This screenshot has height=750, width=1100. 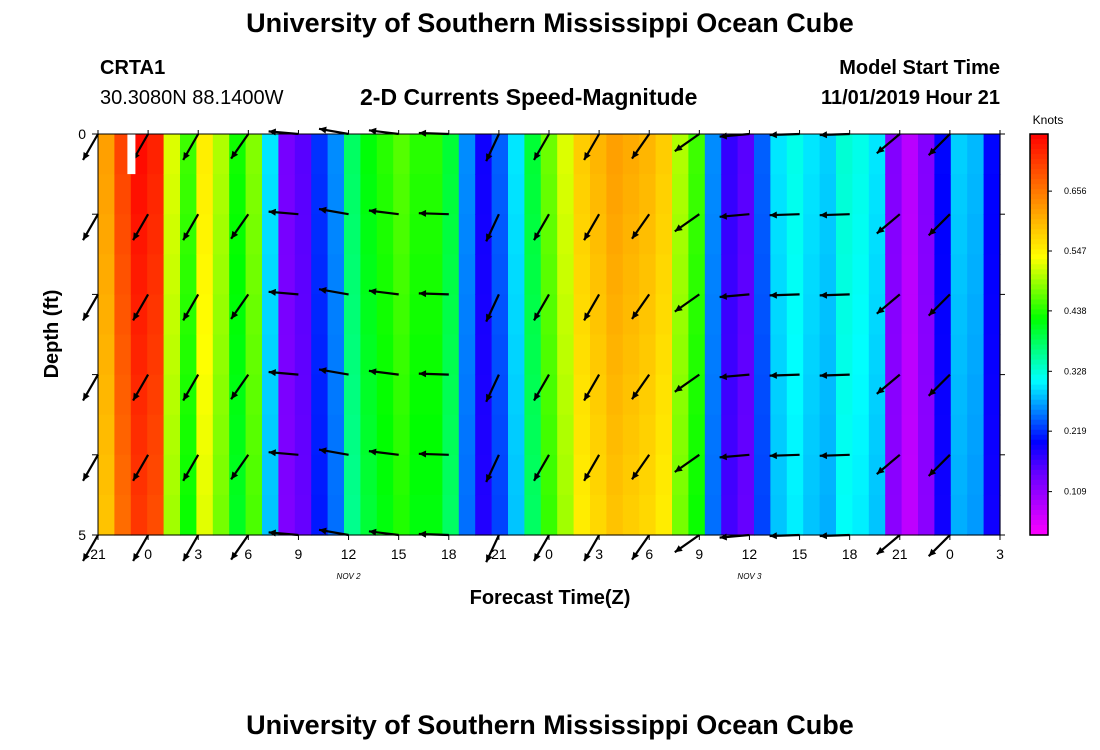 What do you see at coordinates (133, 68) in the screenshot?
I see `station-id: CRTA1` at bounding box center [133, 68].